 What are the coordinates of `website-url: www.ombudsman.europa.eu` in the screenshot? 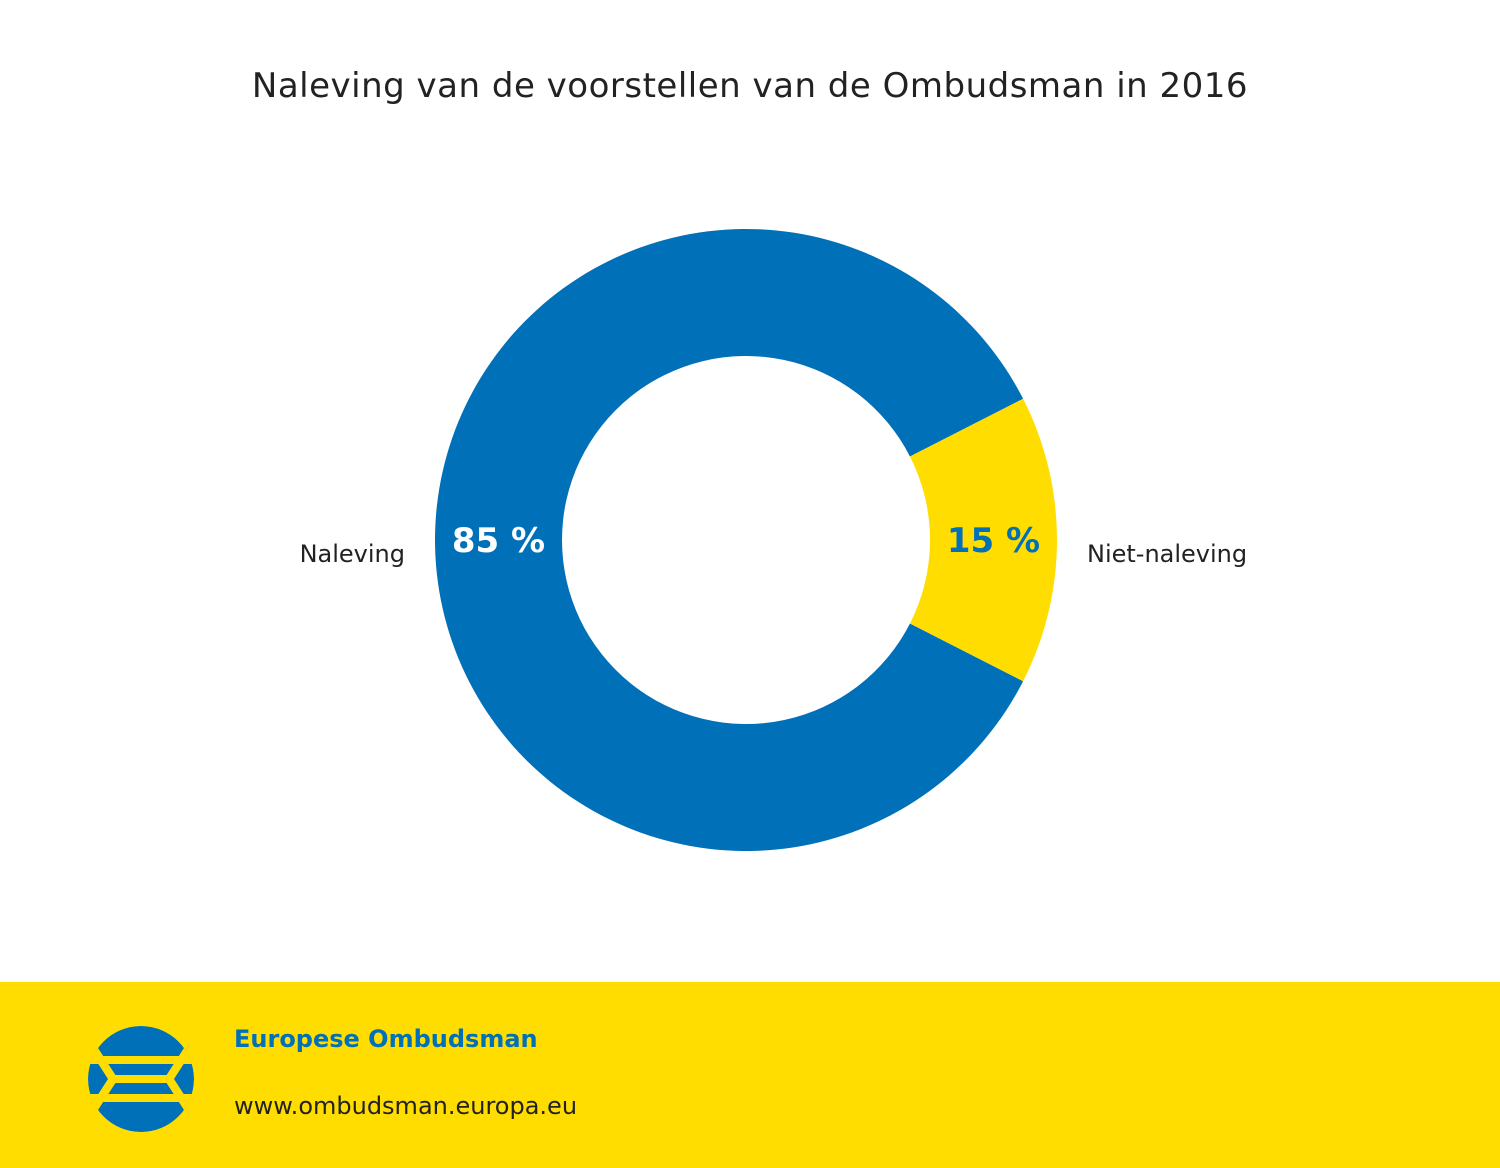 It's located at (406, 1106).